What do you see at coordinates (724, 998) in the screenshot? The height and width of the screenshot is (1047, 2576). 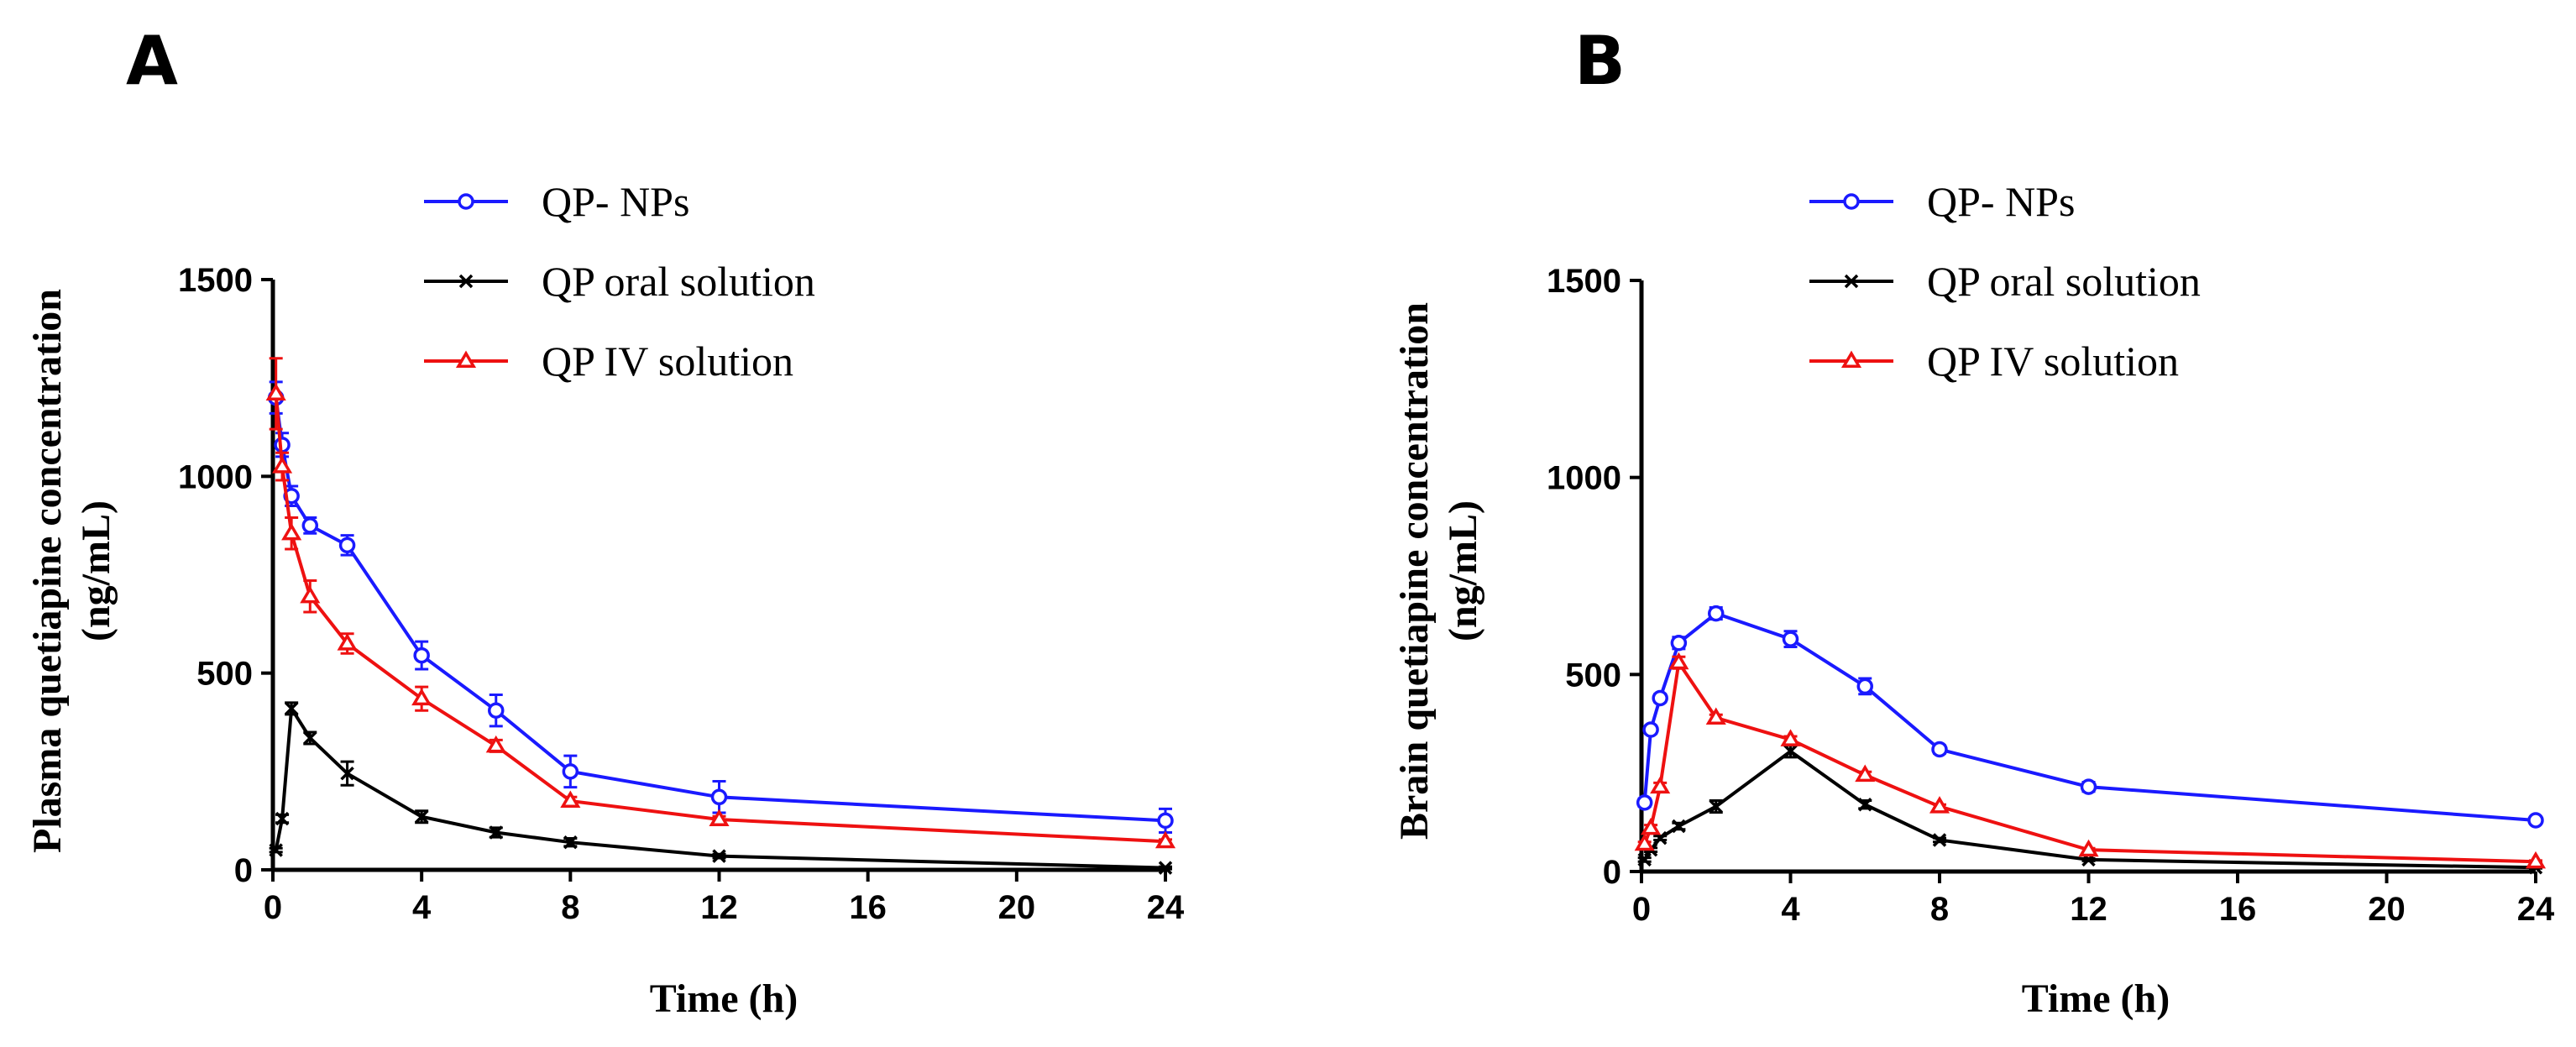 I see `x-axis-title-a: Time (h)` at bounding box center [724, 998].